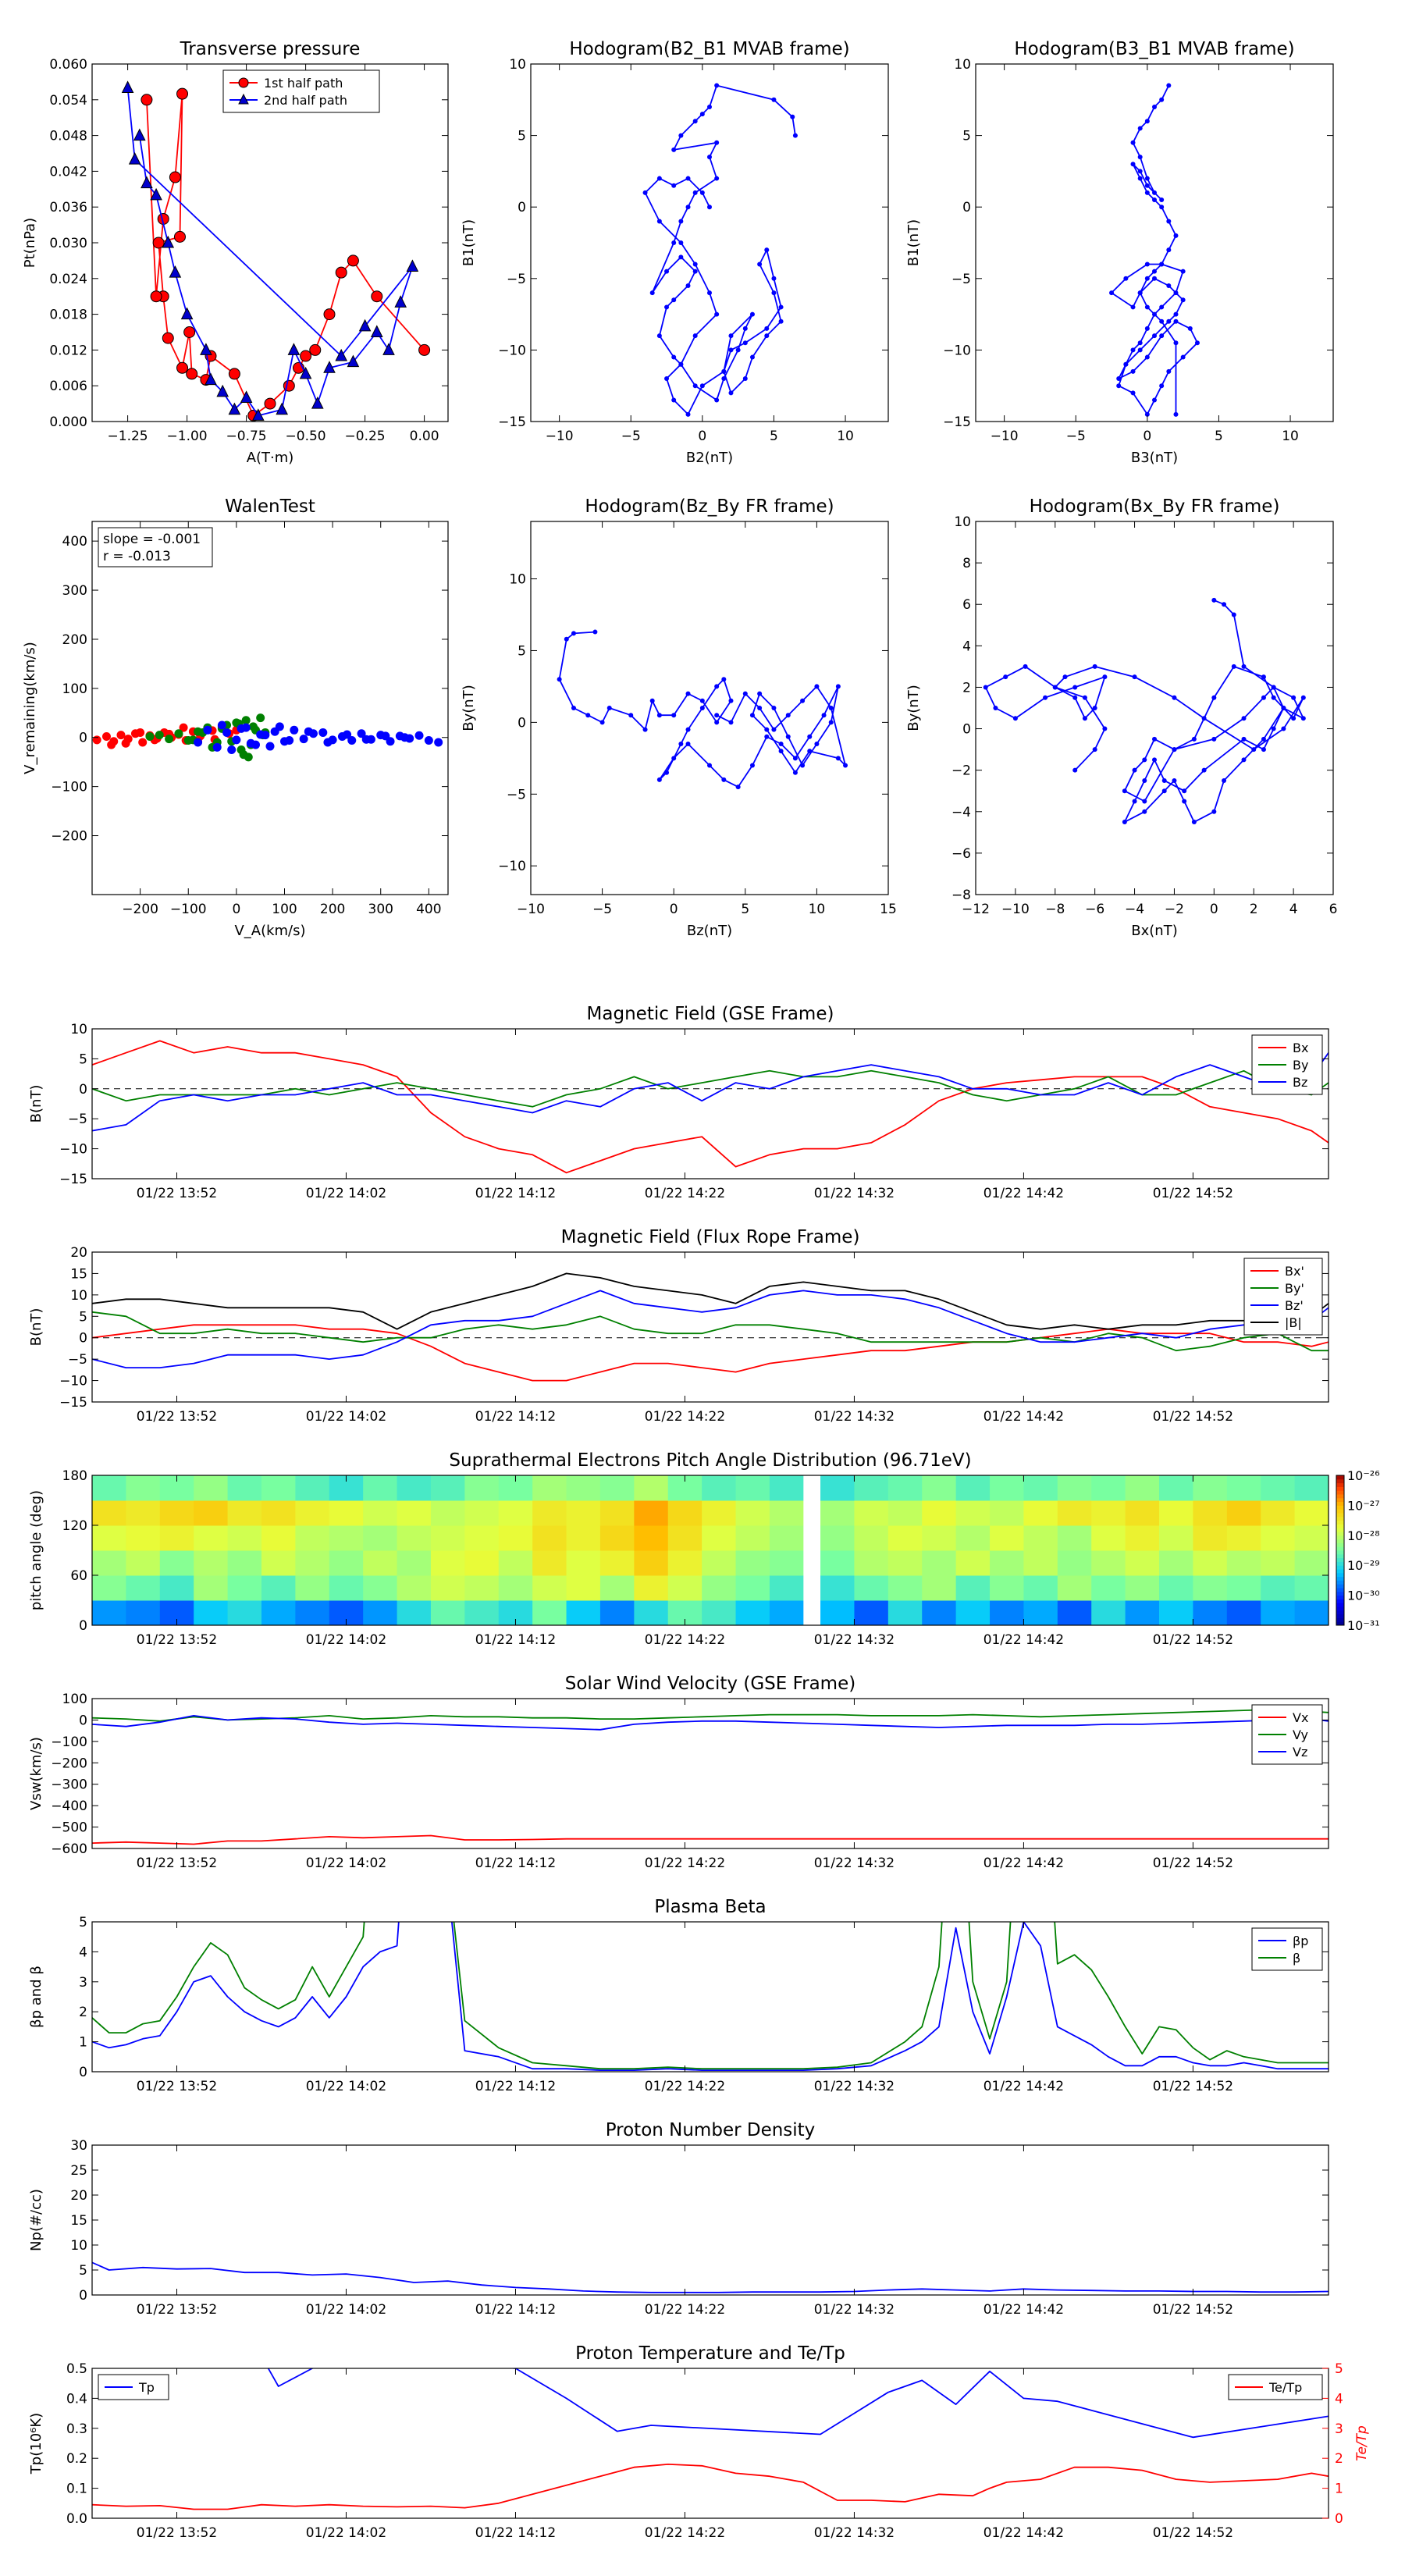 This screenshot has width=1405, height=2576. I want to click on x-axis: −1.25 −1.00 −0.75 −0.50 −0.25 0.00, so click(273, 254).